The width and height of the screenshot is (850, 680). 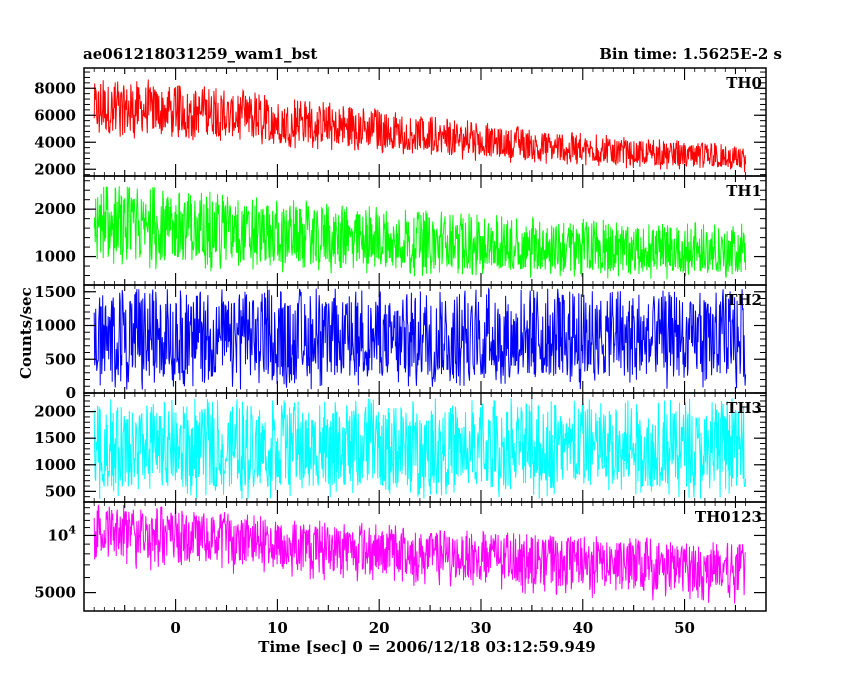 I want to click on panel-label: TH0123, so click(x=728, y=517).